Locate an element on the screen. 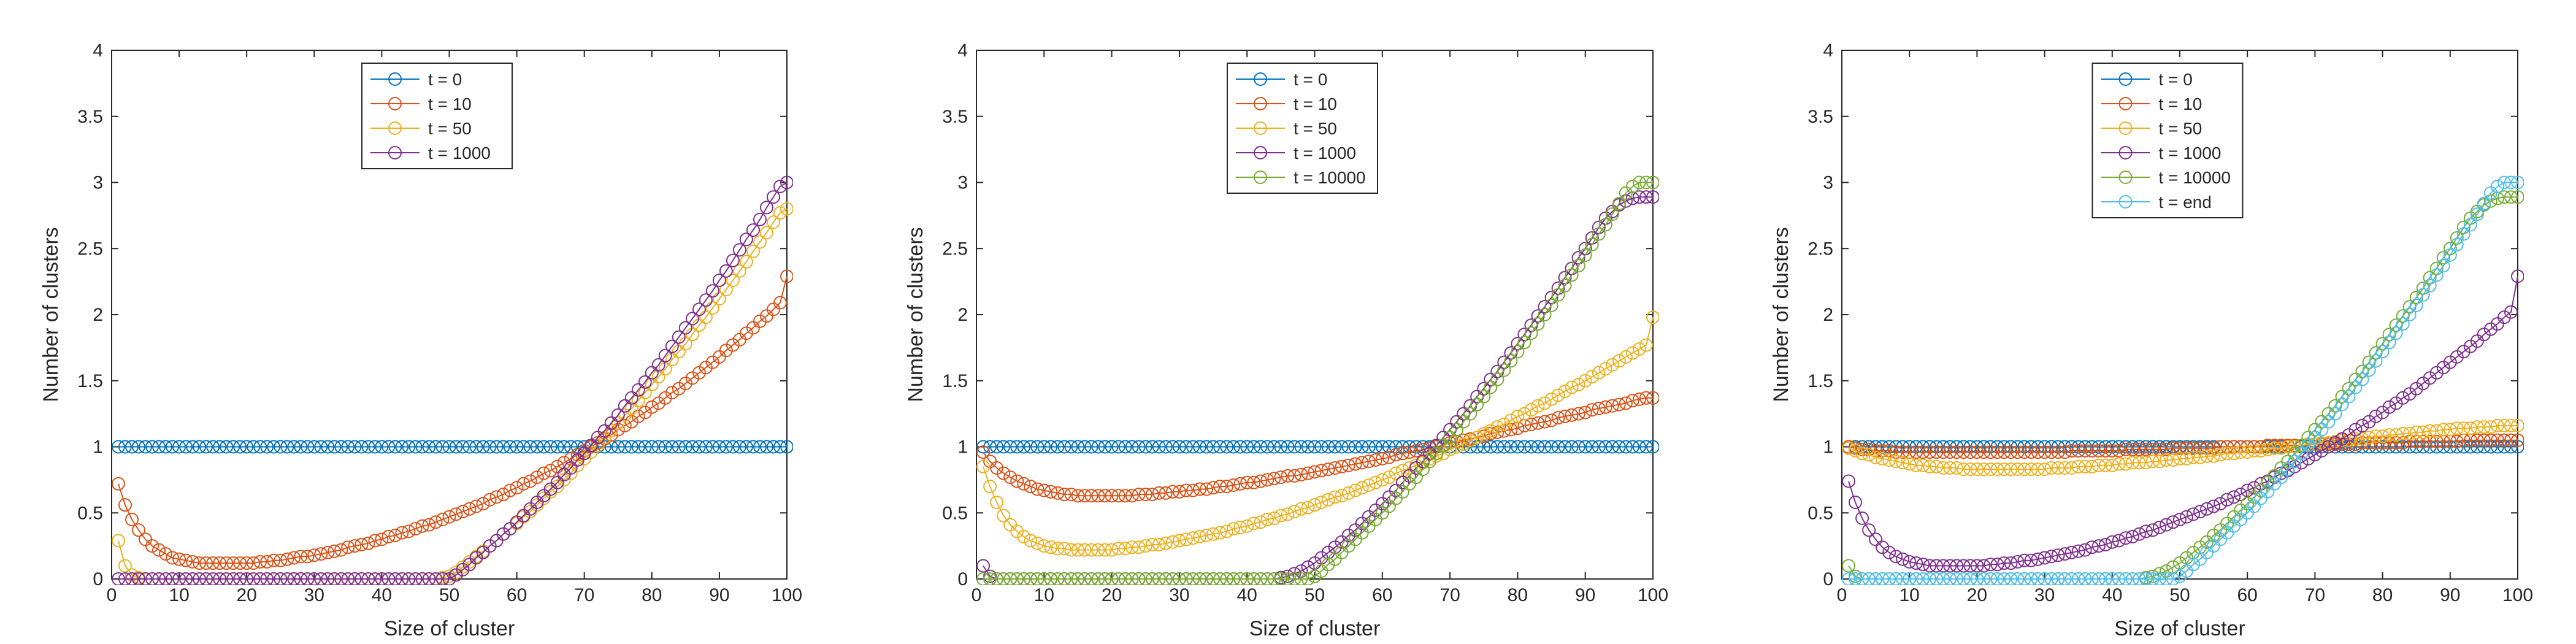 The height and width of the screenshot is (644, 2576). y-tick-label: 3.5 is located at coordinates (955, 117).